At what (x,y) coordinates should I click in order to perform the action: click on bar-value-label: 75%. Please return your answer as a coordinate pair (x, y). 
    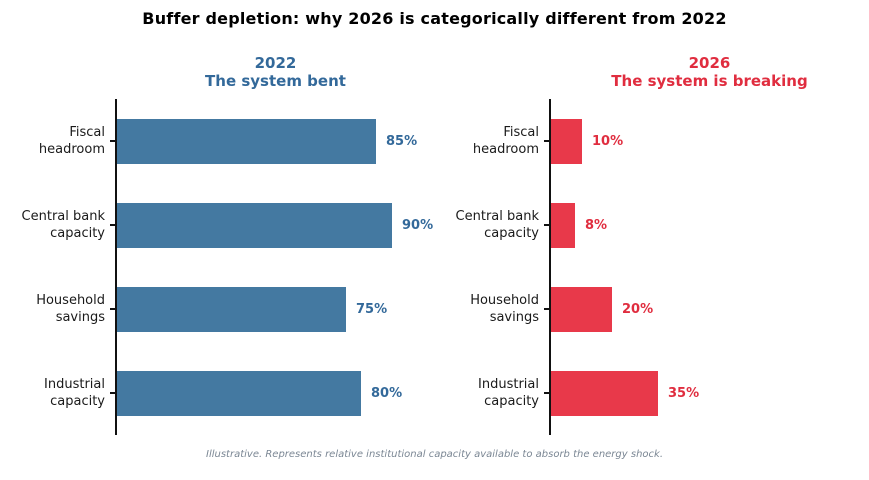
    Looking at the image, I should click on (372, 309).